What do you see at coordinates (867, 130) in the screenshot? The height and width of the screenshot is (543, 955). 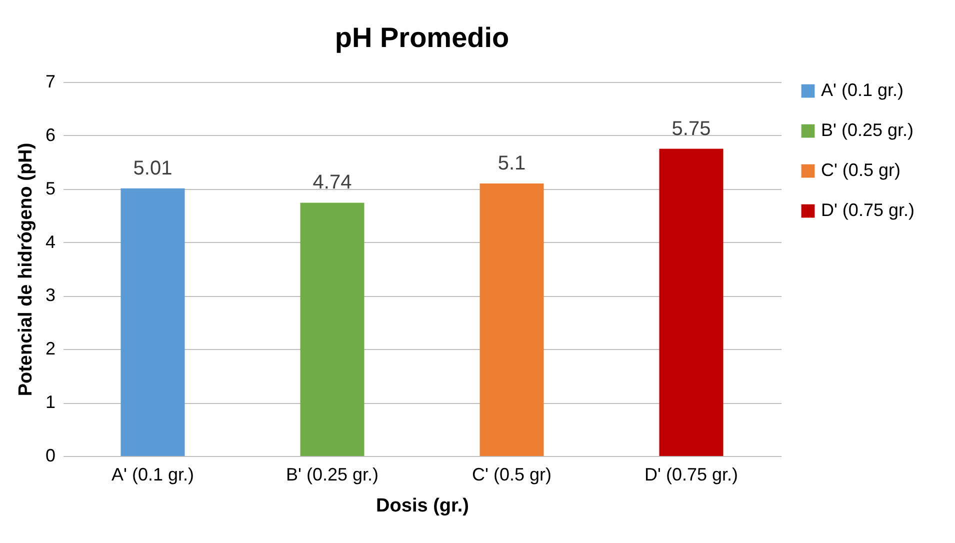 I see `legend-label: B' (0.25 gr.)` at bounding box center [867, 130].